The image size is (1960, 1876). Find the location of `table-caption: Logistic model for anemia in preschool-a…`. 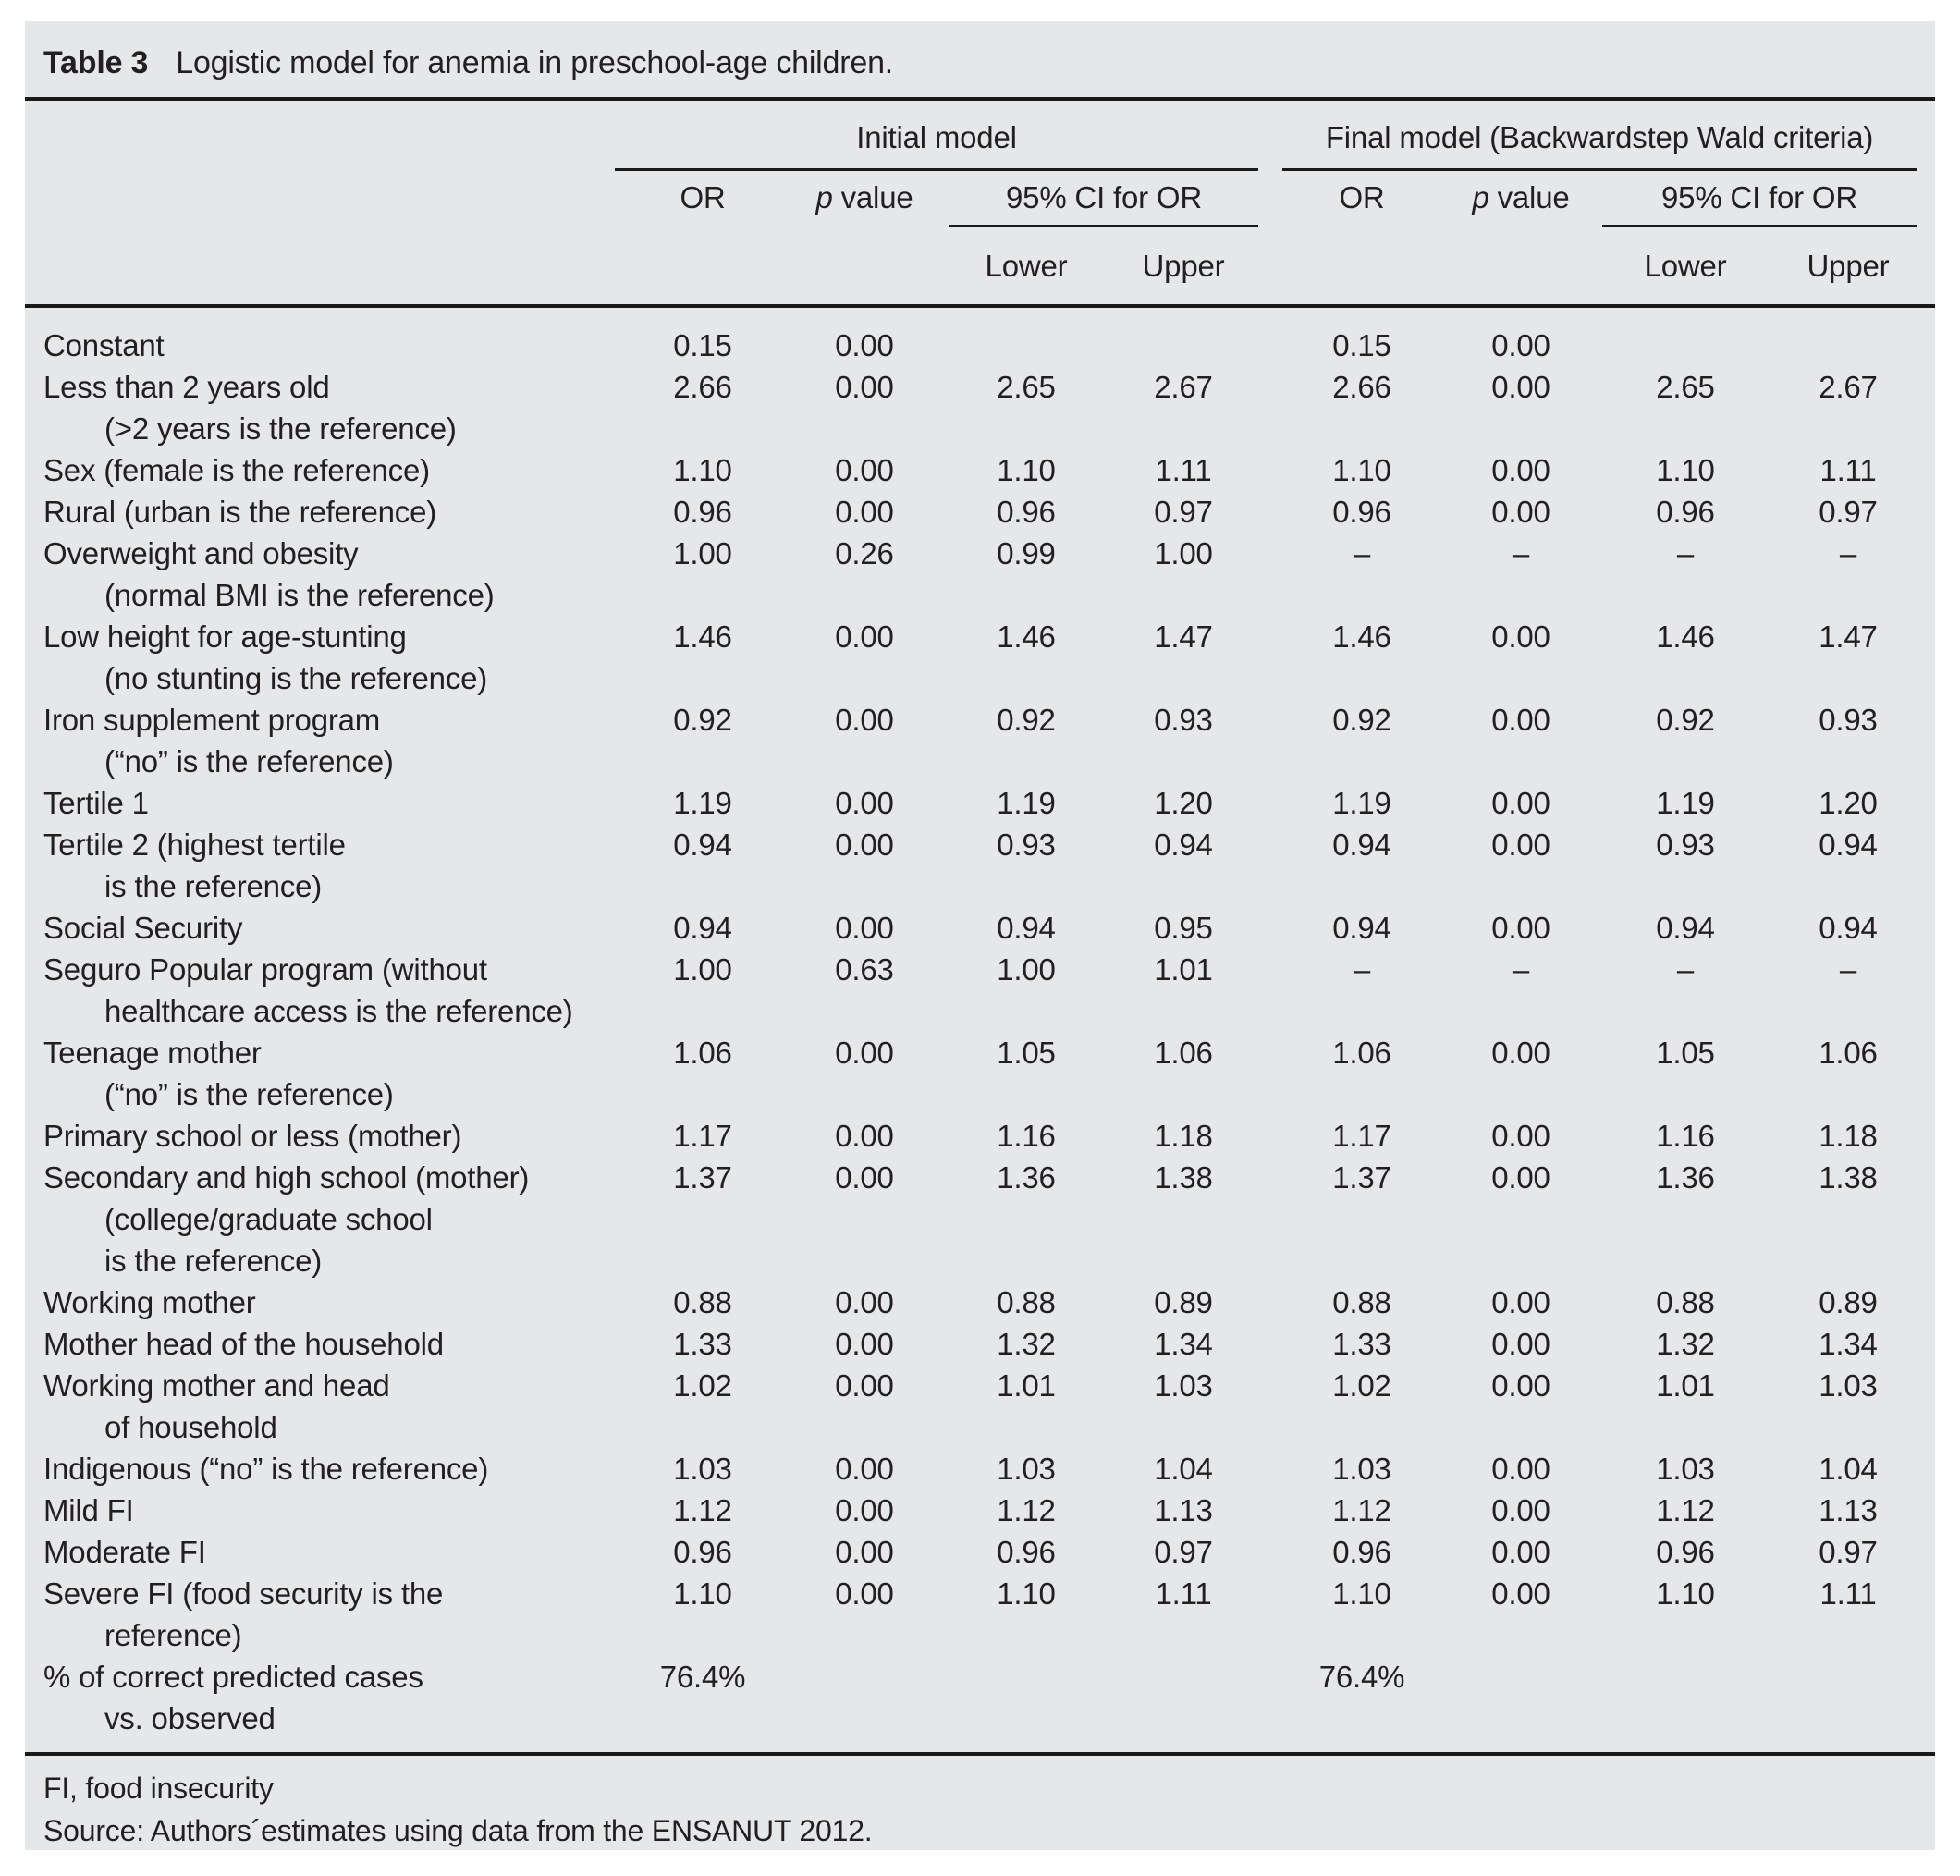

table-caption: Logistic model for anemia in preschool-a… is located at coordinates (535, 63).